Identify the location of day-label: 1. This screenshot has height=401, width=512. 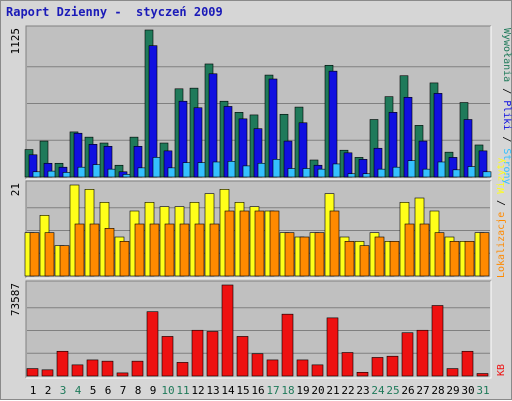
(33, 390).